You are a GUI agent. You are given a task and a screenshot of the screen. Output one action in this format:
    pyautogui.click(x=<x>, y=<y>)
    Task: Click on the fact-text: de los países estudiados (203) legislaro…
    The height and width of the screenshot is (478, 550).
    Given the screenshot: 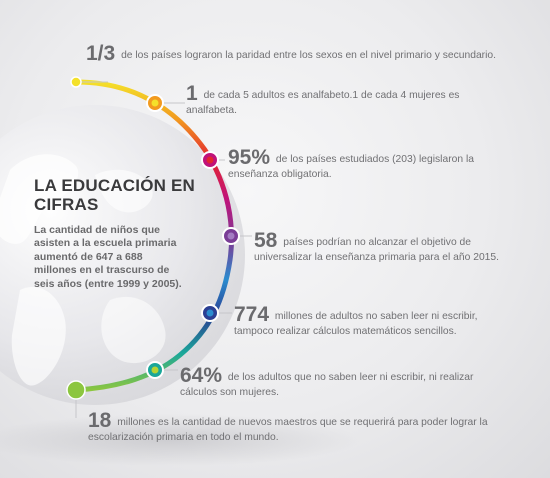 What is the action you would take?
    pyautogui.click(x=351, y=167)
    